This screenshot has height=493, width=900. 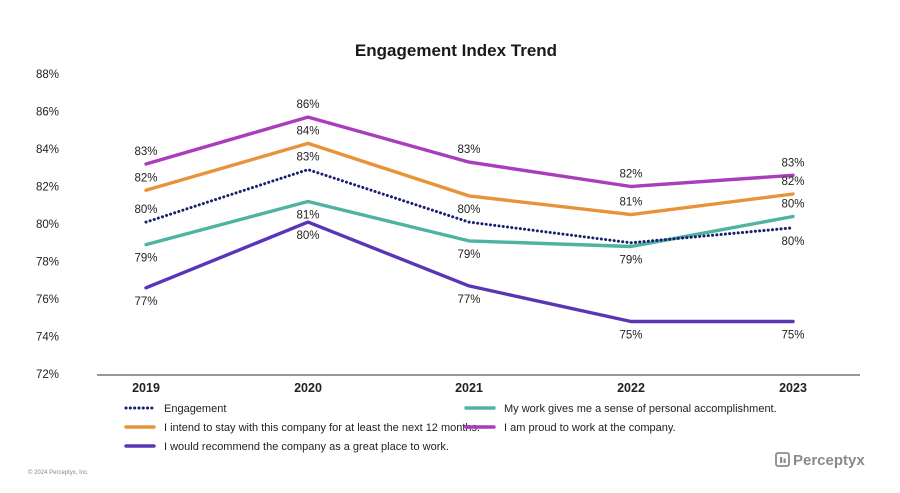 I want to click on x-axis: 2019 2020 2021 2022 2023, so click(x=469, y=388).